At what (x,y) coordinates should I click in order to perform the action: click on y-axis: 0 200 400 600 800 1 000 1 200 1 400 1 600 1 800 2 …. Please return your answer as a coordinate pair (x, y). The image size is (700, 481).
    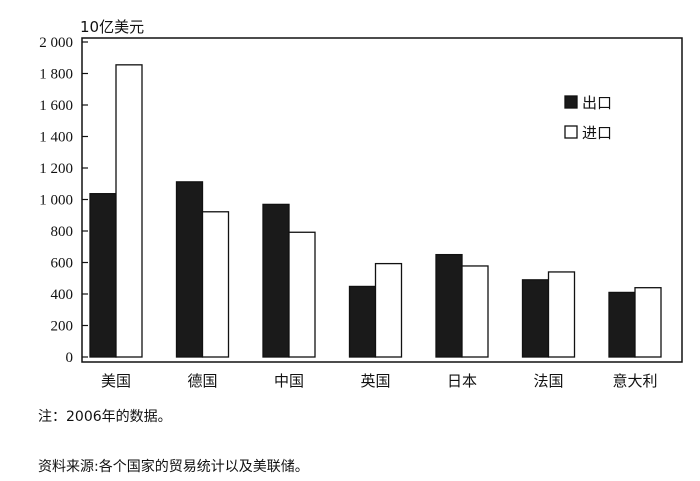
    Looking at the image, I should click on (63, 200).